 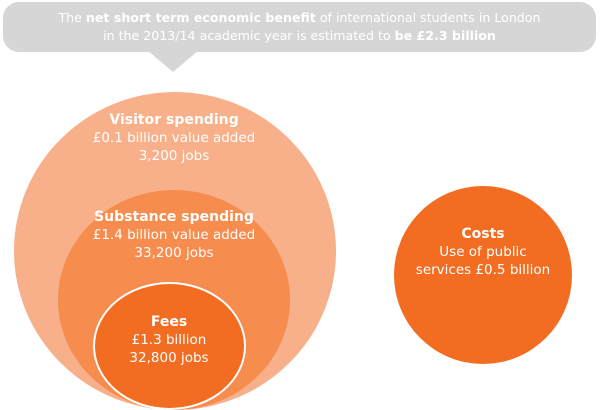 What do you see at coordinates (169, 358) in the screenshot?
I see `fees-jobs: 32,800 jobs` at bounding box center [169, 358].